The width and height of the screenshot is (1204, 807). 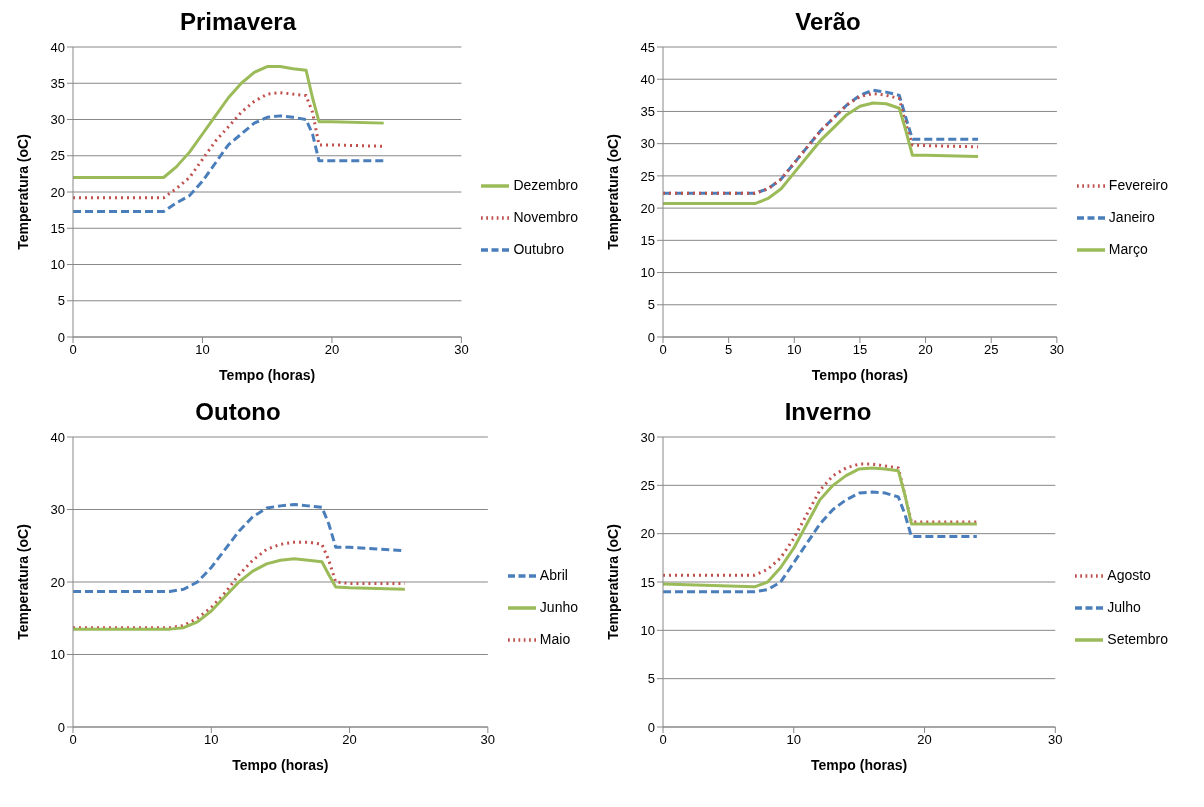 I want to click on x-tick-label: 25, so click(x=991, y=350).